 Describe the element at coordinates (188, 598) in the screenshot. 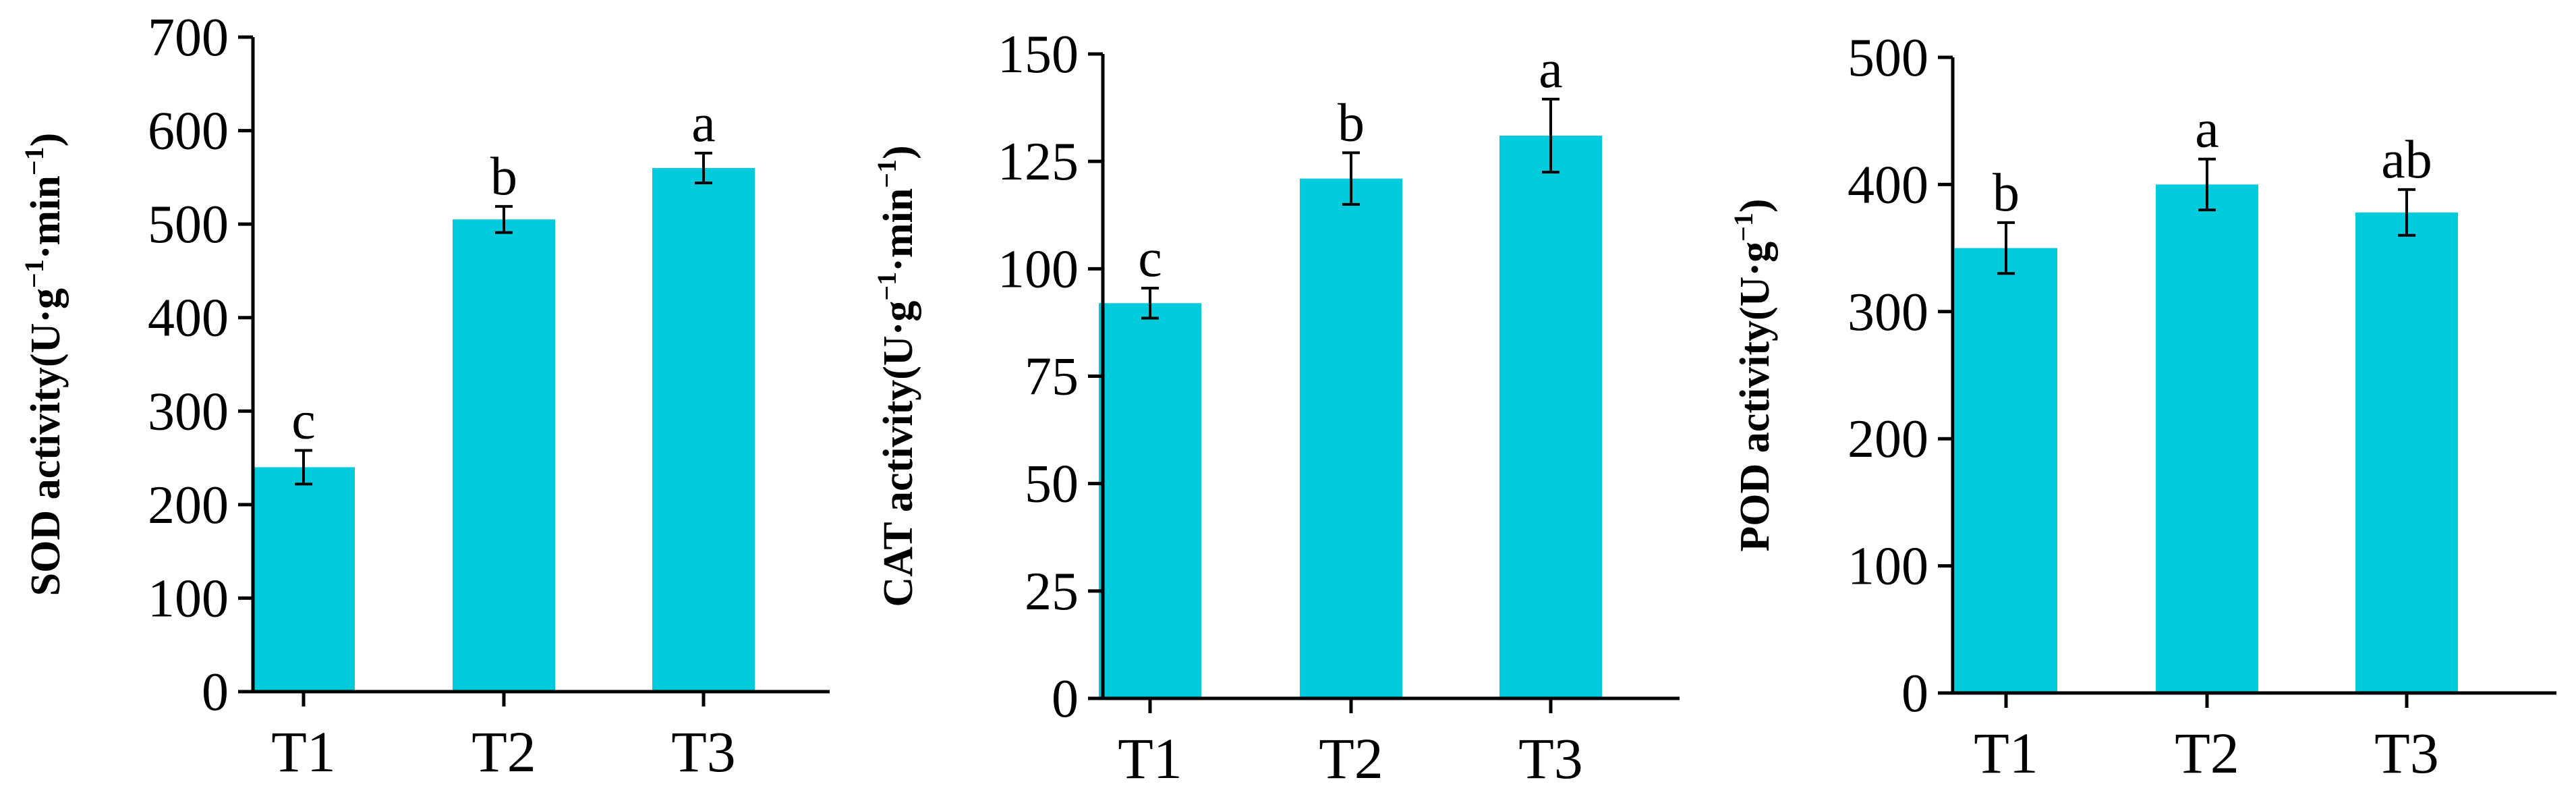

I see `sod-y-tick-label: 100` at that location.